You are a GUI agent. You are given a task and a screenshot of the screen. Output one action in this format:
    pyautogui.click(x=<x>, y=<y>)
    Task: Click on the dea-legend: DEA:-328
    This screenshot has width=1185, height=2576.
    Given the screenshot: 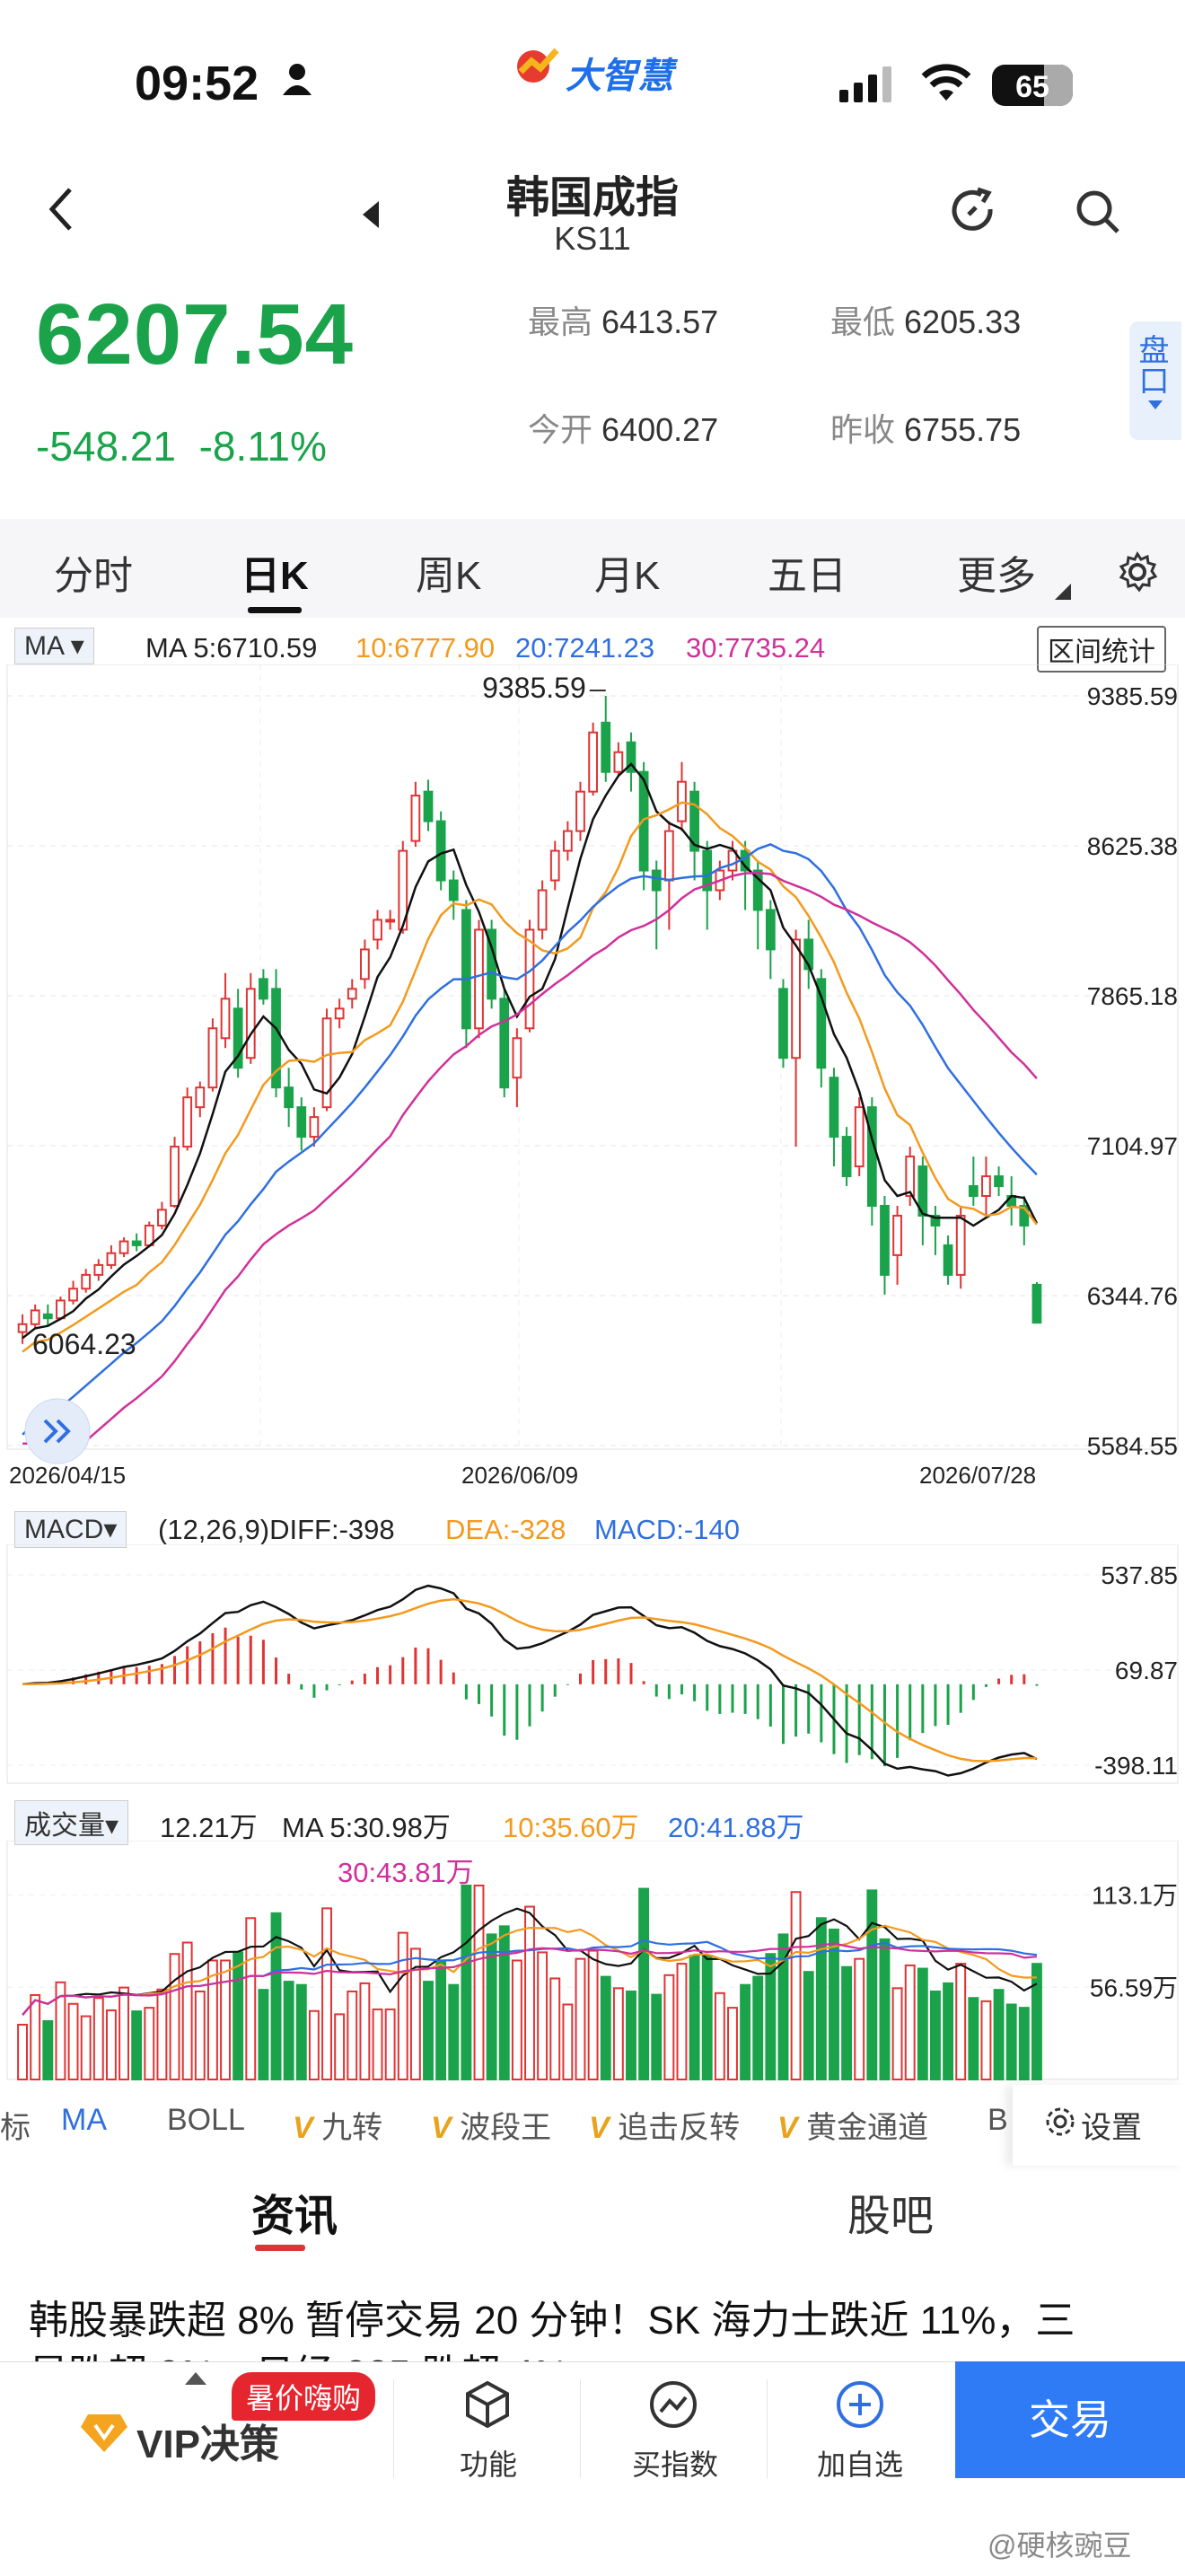 What is the action you would take?
    pyautogui.click(x=505, y=1529)
    